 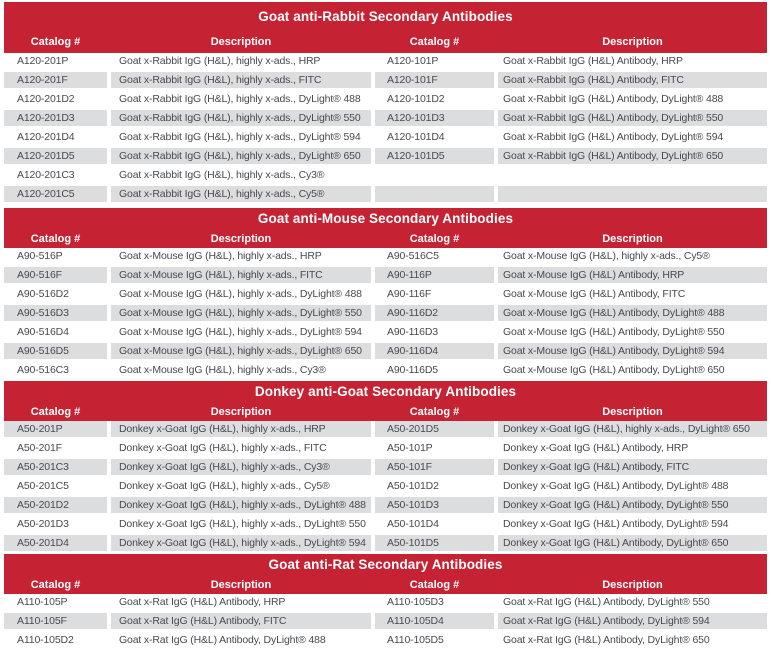 What do you see at coordinates (434, 524) in the screenshot?
I see `catalog-number-cell: A50-101D4` at bounding box center [434, 524].